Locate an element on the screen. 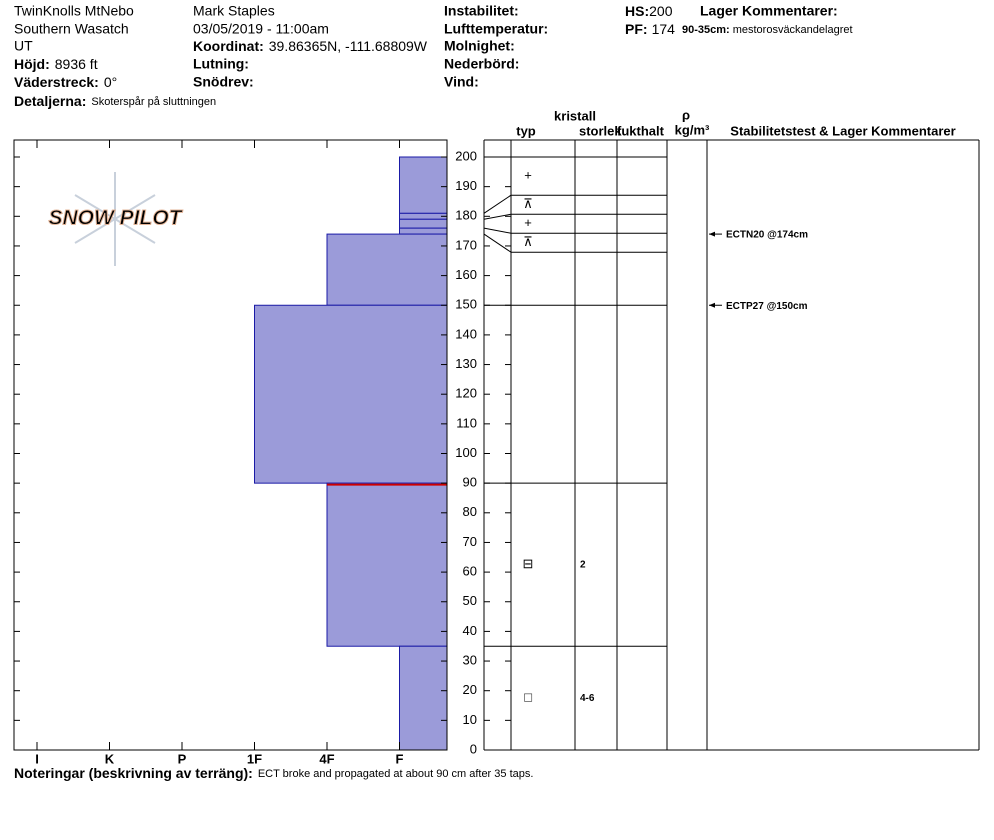  label: PF: is located at coordinates (636, 29).